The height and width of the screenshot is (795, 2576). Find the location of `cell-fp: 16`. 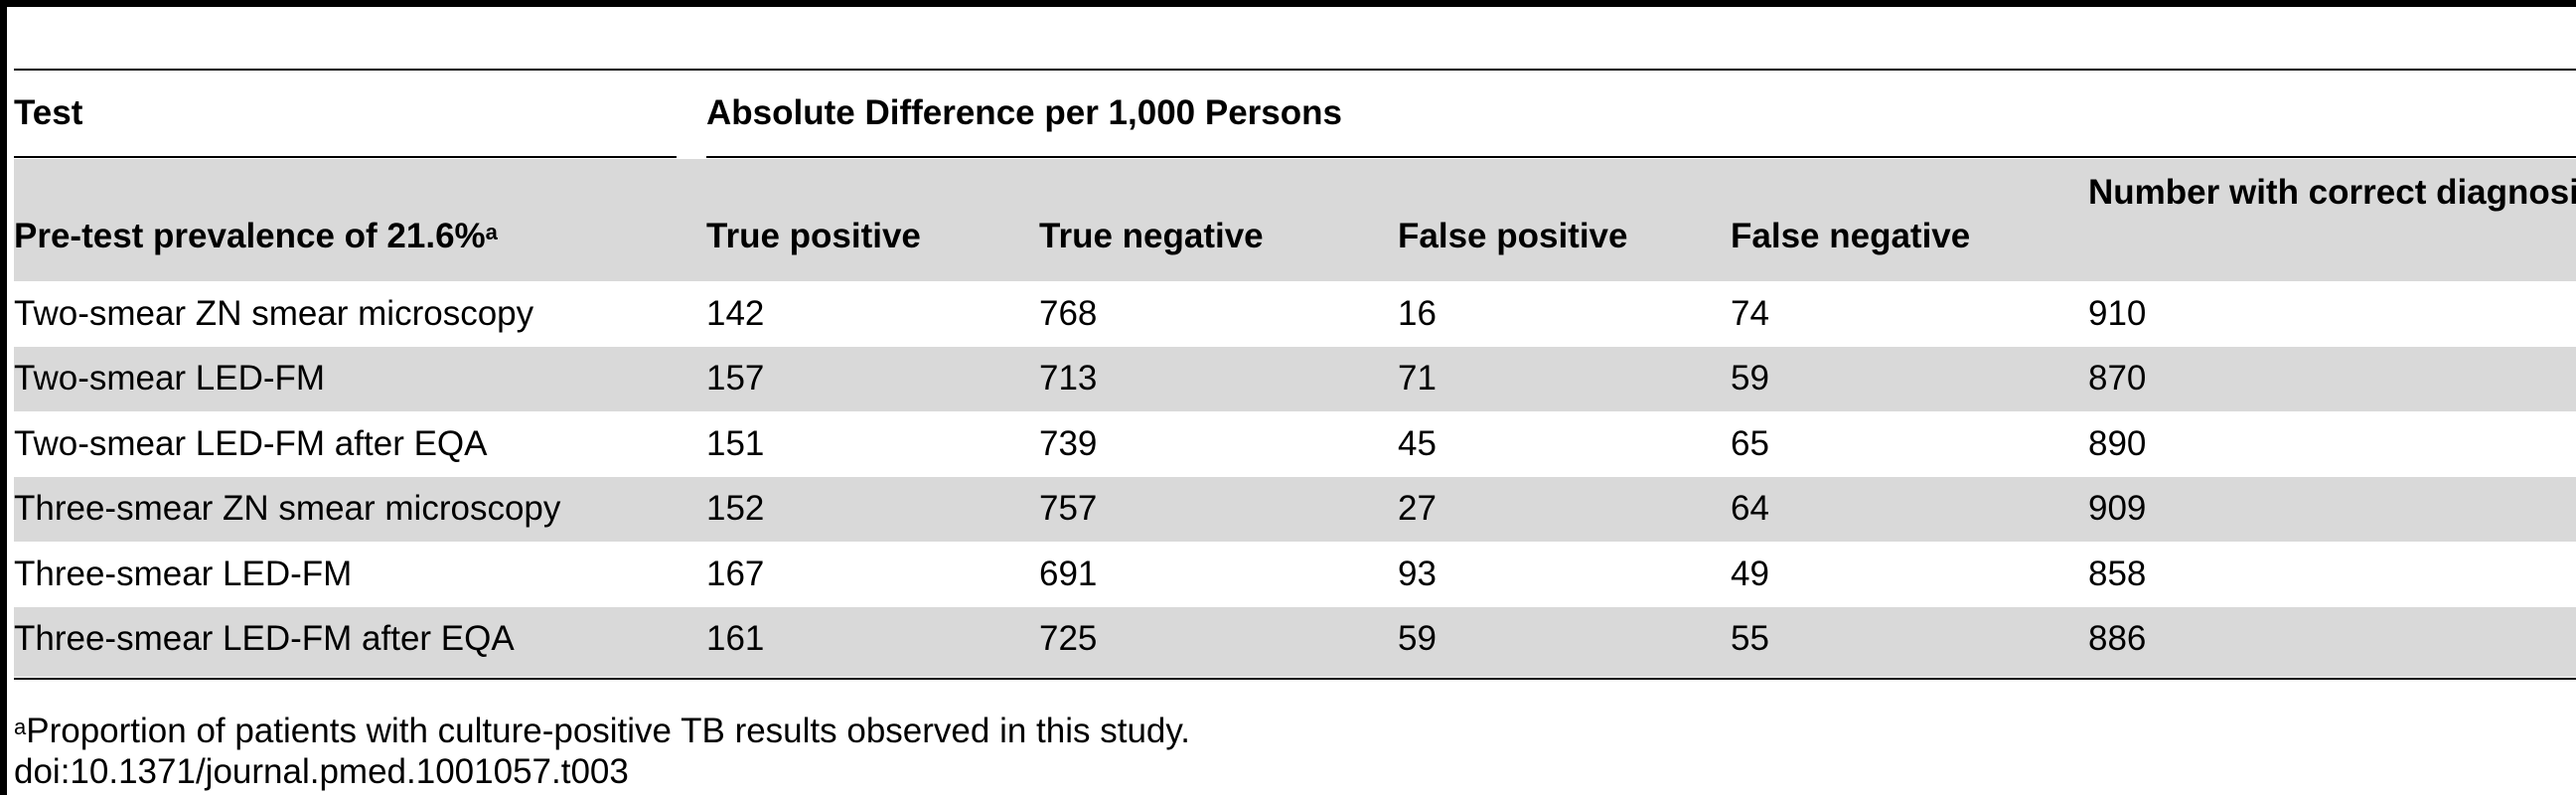

cell-fp: 16 is located at coordinates (1418, 313).